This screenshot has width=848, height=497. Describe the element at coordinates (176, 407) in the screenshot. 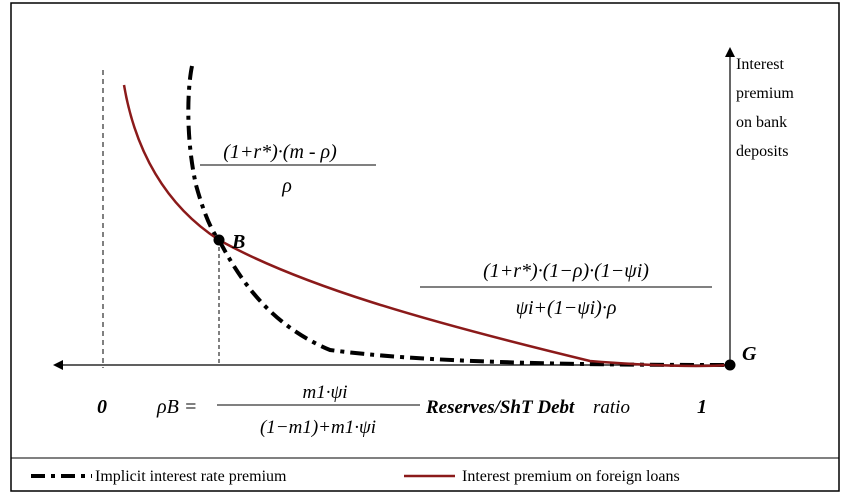

I see `rho-b-lhs: ρB =` at that location.